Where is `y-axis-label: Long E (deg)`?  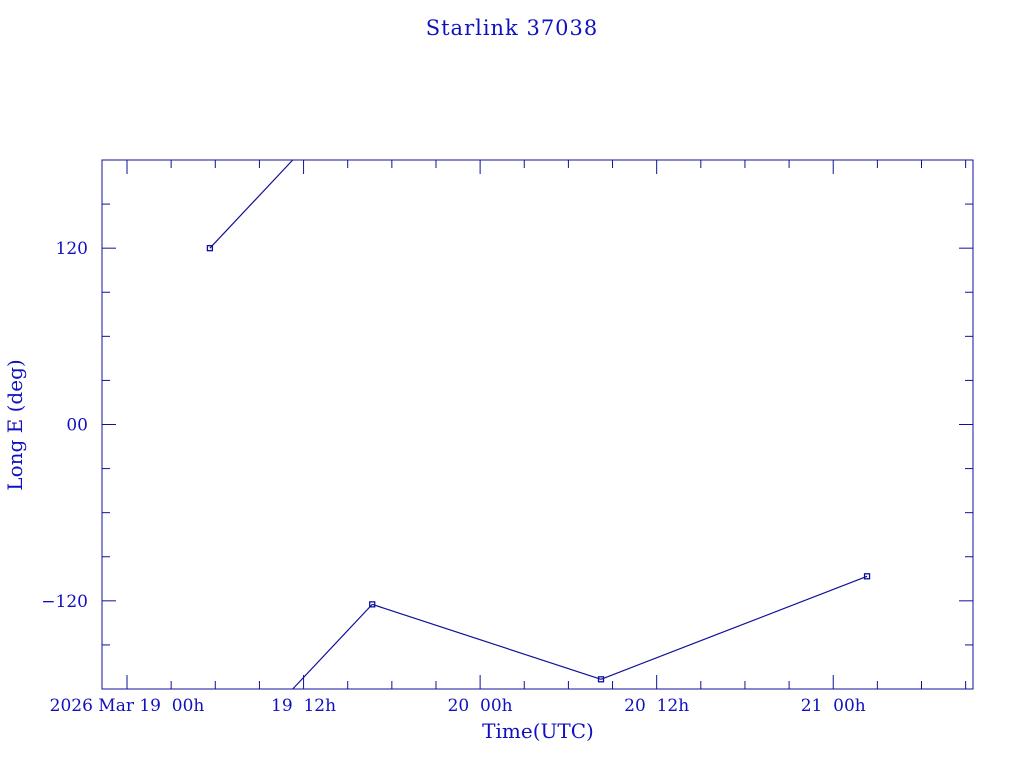 y-axis-label: Long E (deg) is located at coordinates (15, 424).